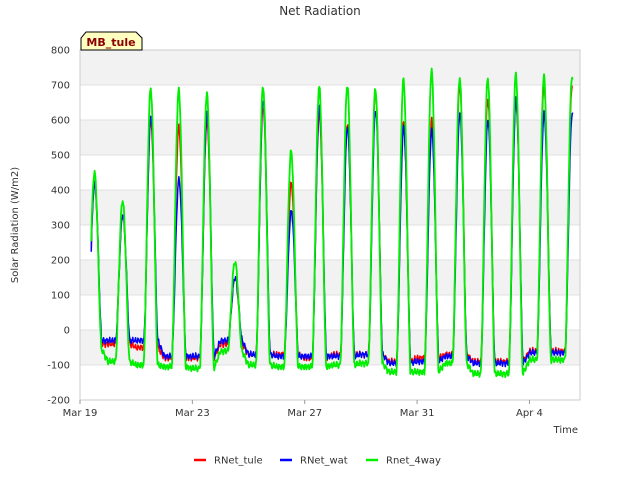 The height and width of the screenshot is (480, 640). Describe the element at coordinates (60, 121) in the screenshot. I see `y-tick-label: 600` at that location.